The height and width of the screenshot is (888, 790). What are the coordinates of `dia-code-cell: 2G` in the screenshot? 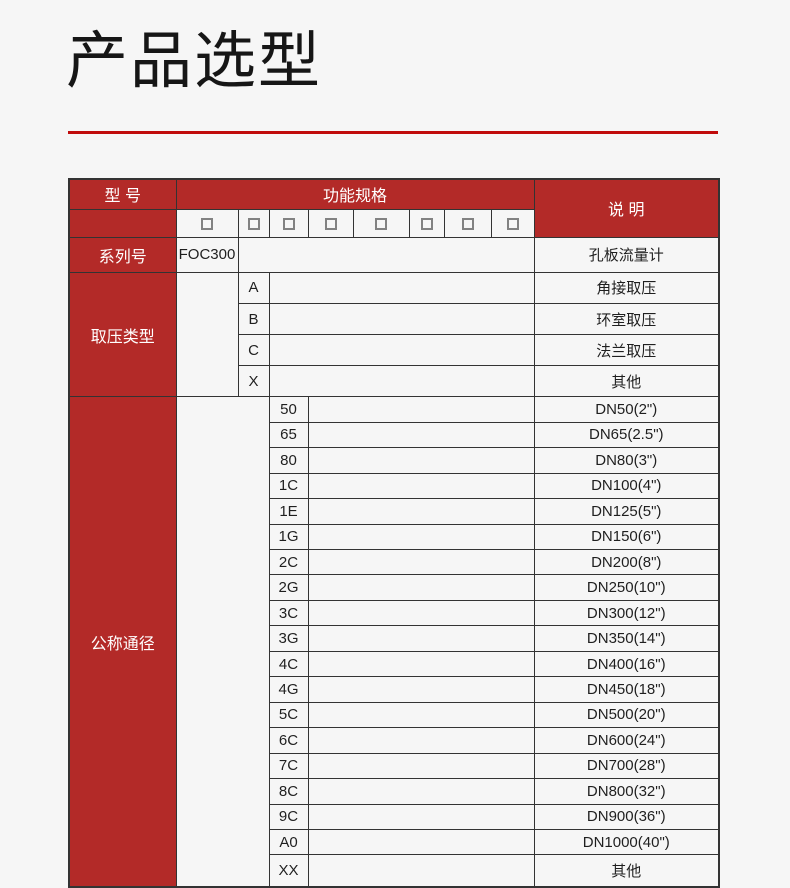 It's located at (288, 587).